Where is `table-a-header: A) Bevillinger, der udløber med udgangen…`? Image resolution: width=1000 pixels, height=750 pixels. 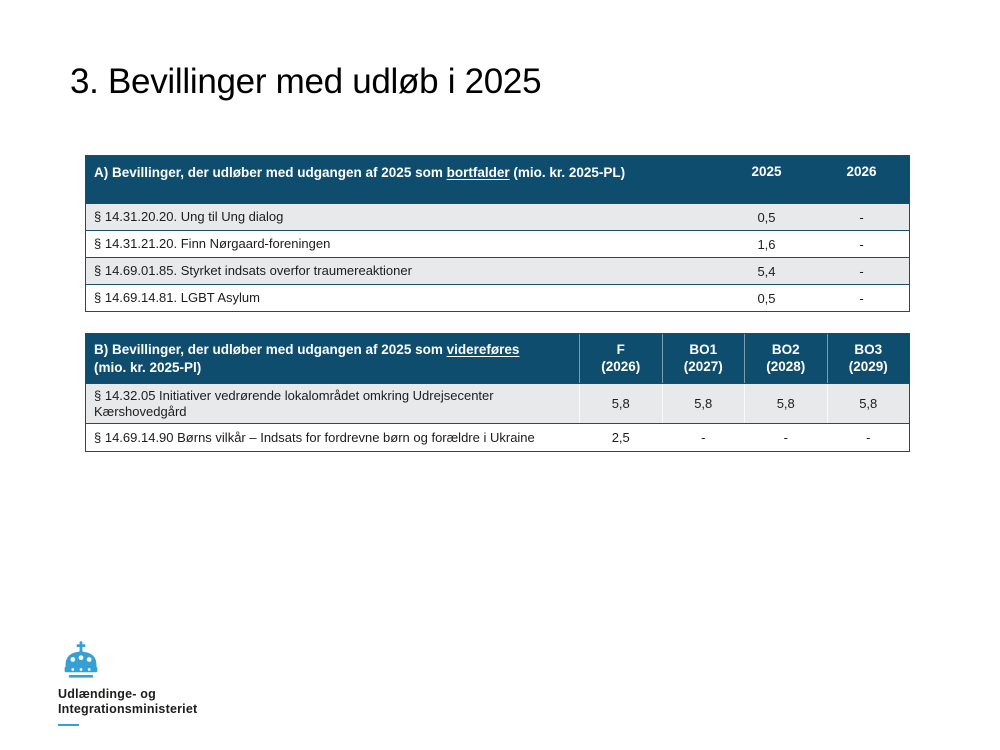
table-a-header: A) Bevillinger, der udløber med udgangen… is located at coordinates (497, 179).